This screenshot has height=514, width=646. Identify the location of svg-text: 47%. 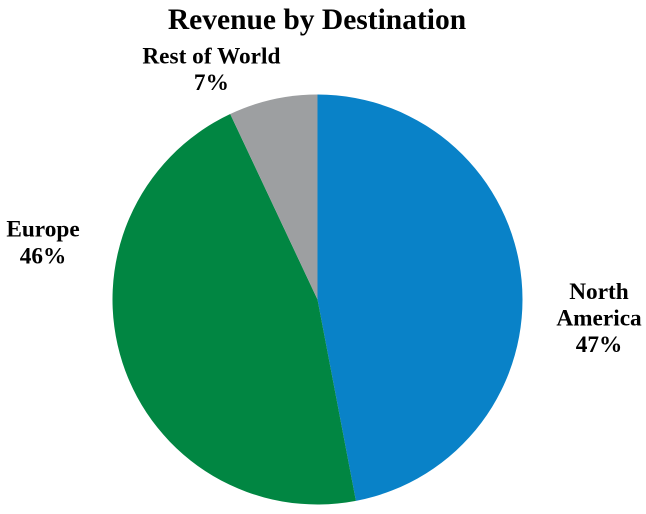
(599, 345).